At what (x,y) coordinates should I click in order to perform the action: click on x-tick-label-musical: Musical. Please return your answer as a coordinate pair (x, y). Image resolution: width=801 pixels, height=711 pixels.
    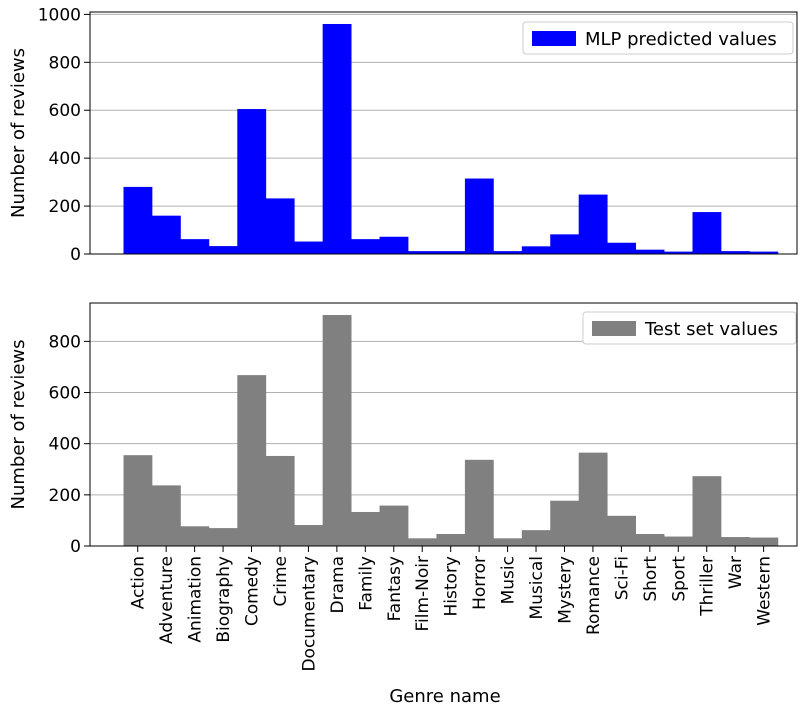
    Looking at the image, I should click on (537, 588).